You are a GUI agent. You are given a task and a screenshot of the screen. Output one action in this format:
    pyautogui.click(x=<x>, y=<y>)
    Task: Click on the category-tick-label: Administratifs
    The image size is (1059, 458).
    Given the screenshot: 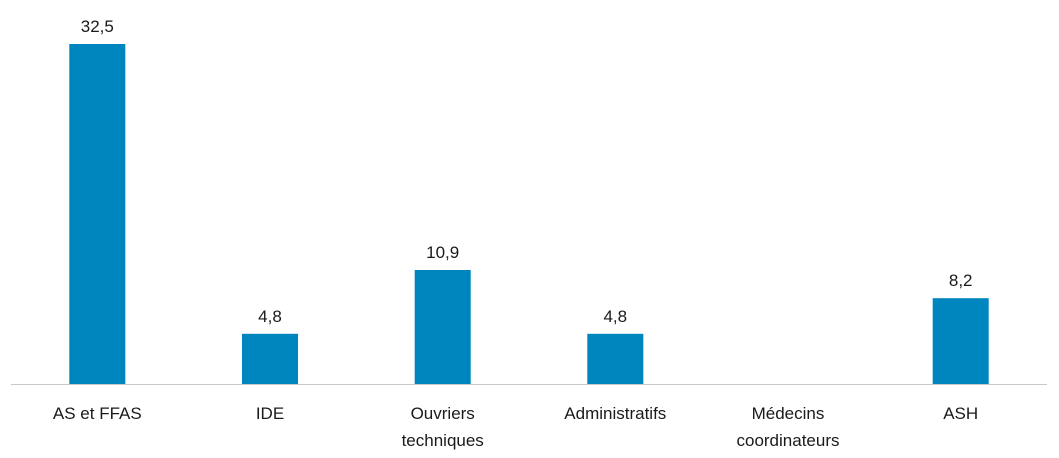 What is the action you would take?
    pyautogui.click(x=615, y=413)
    